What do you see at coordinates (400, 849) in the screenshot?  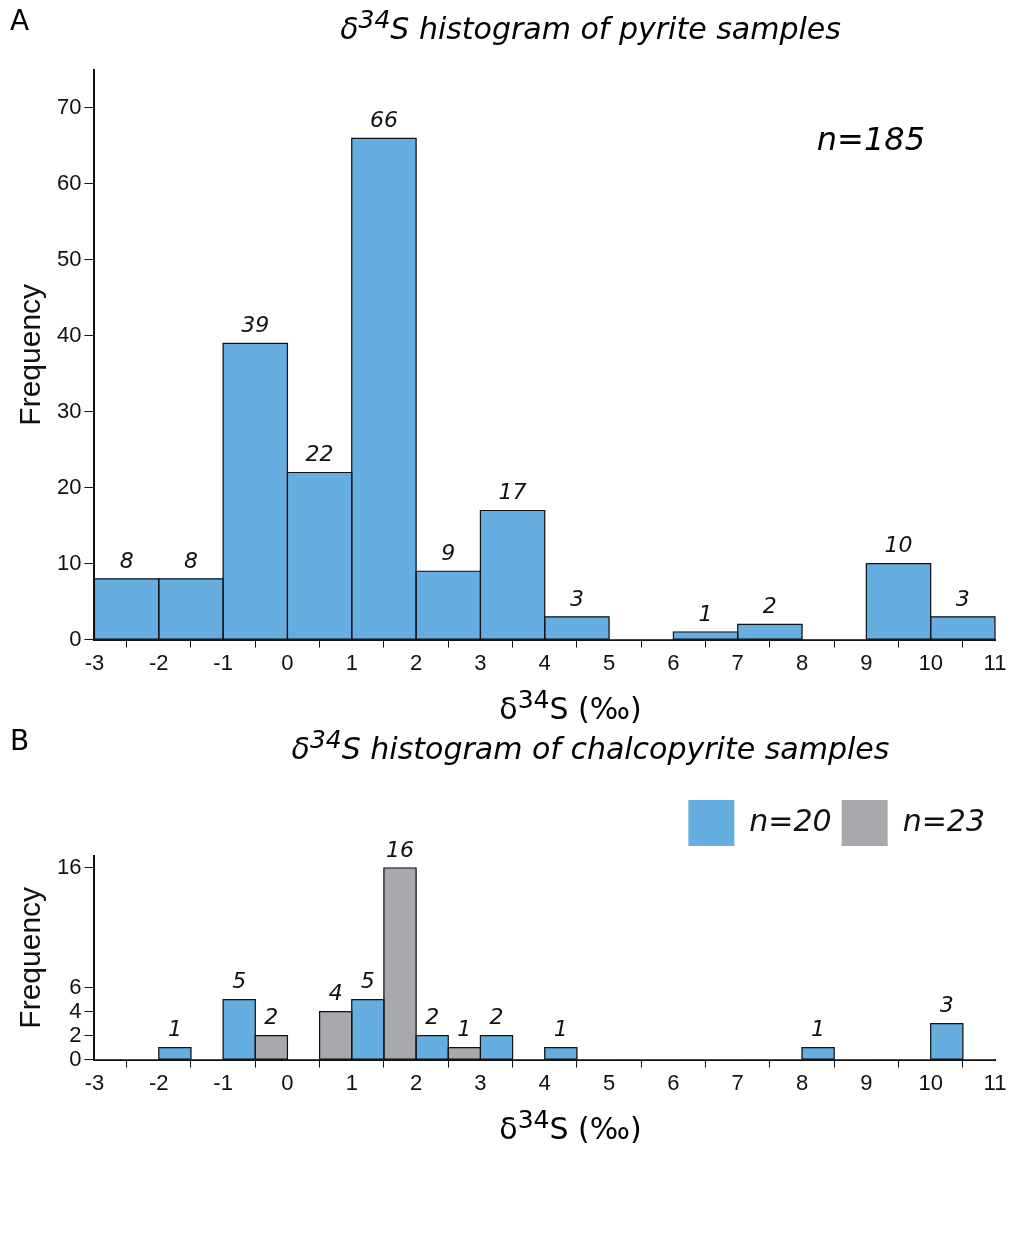 I see `data-label: 16` at bounding box center [400, 849].